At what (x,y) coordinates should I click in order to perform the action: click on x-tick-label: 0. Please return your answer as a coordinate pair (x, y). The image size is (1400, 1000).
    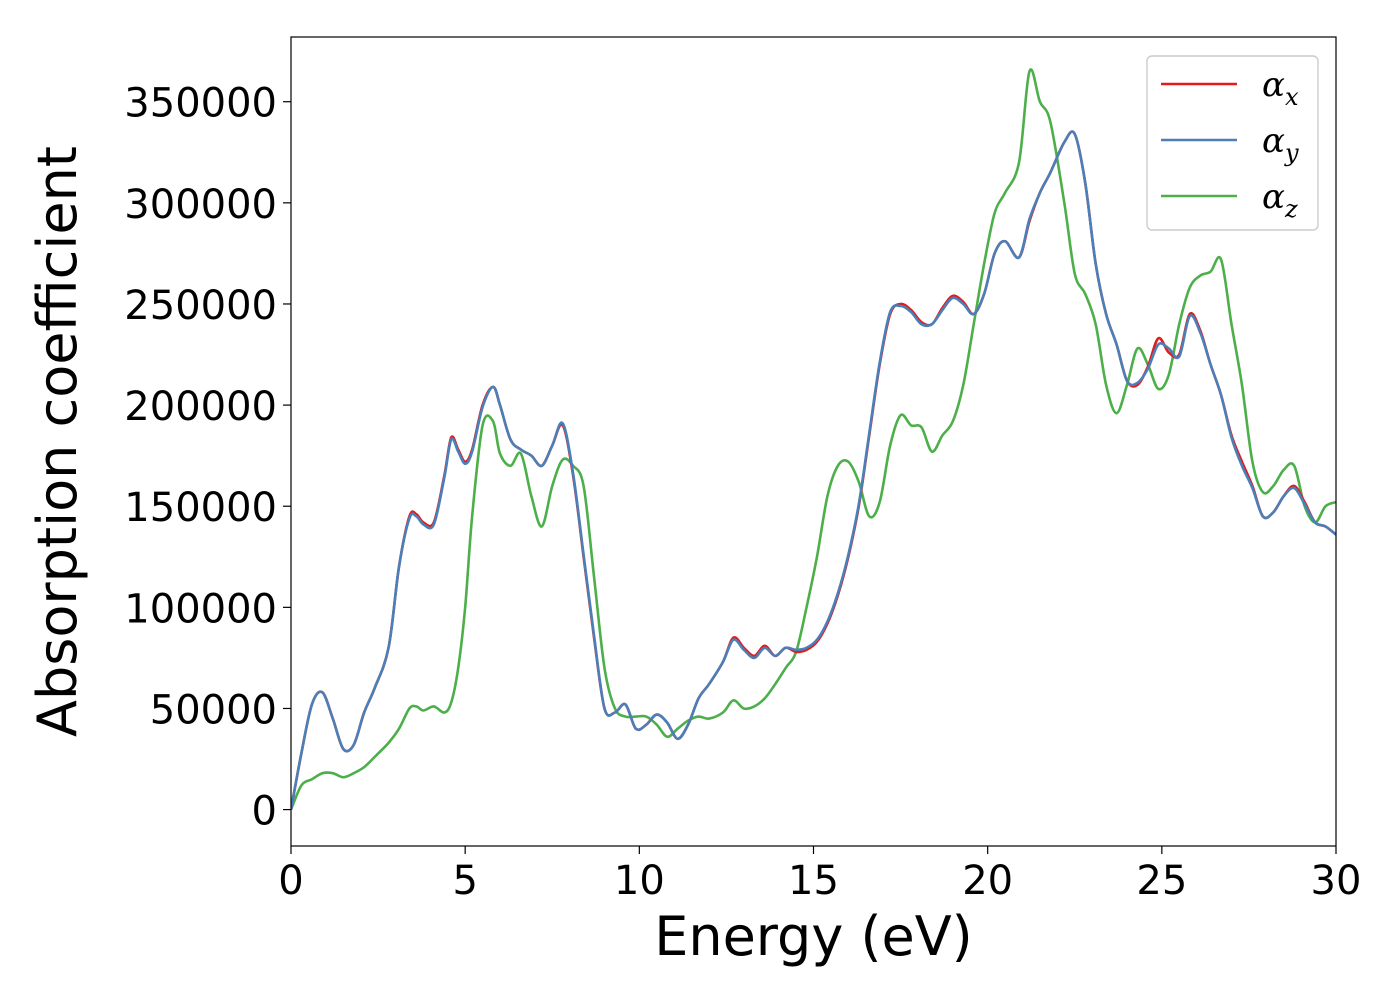
    Looking at the image, I should click on (290, 881).